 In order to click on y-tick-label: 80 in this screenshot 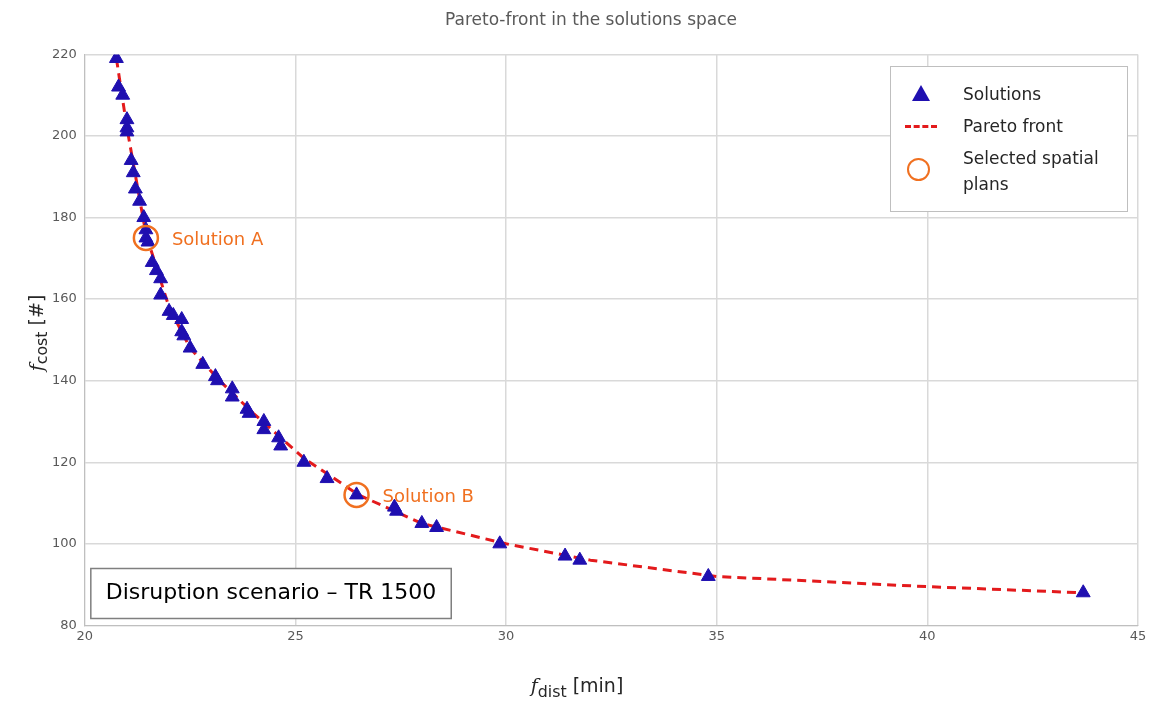, I will do `click(68, 624)`.